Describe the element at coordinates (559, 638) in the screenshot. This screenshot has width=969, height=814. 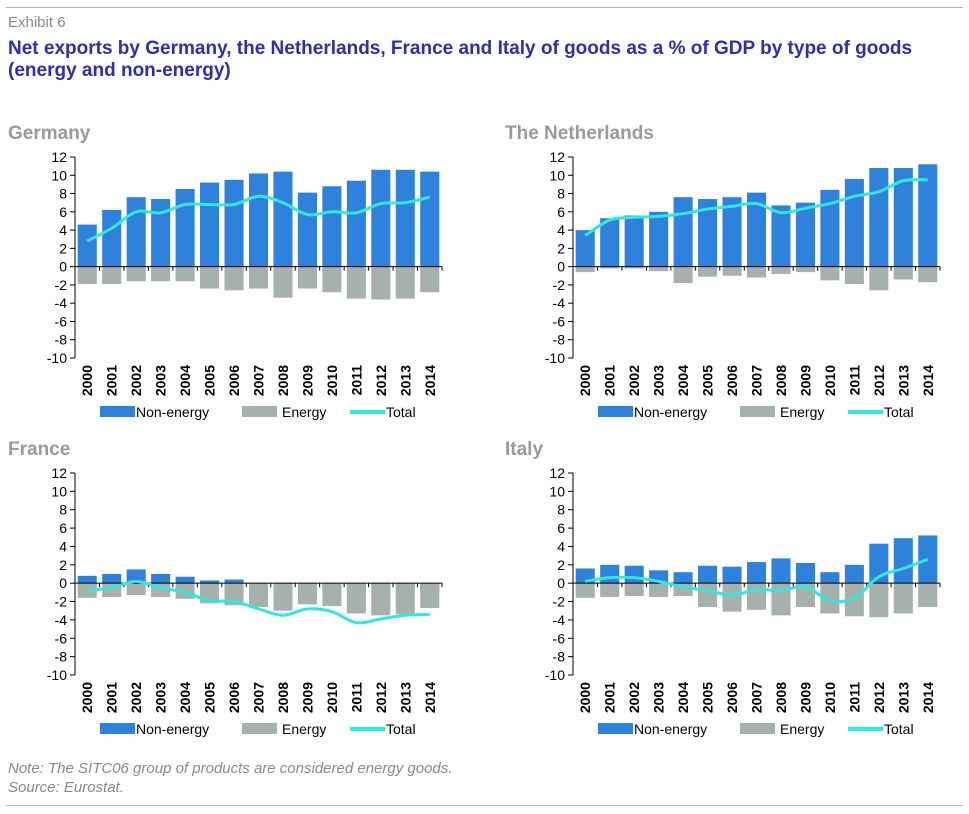
I see `y-tick-label: -6` at that location.